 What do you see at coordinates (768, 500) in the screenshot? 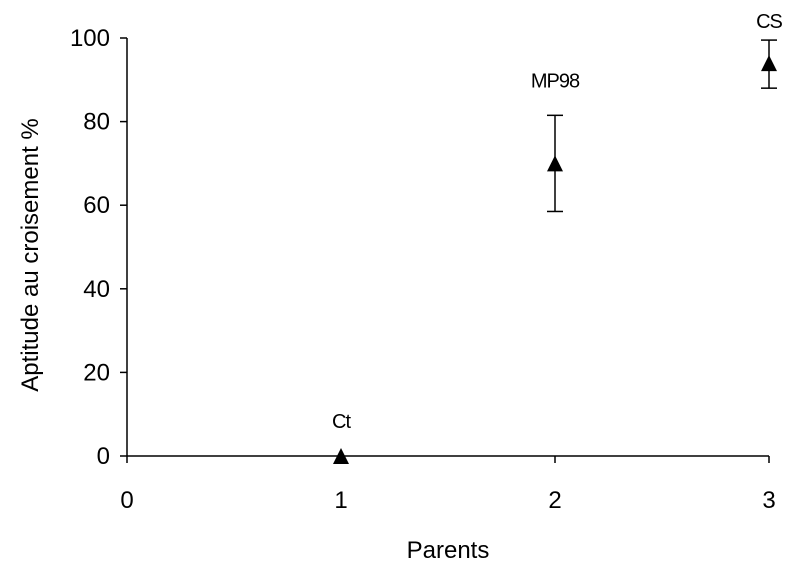
I see `x-tick-label: 3` at bounding box center [768, 500].